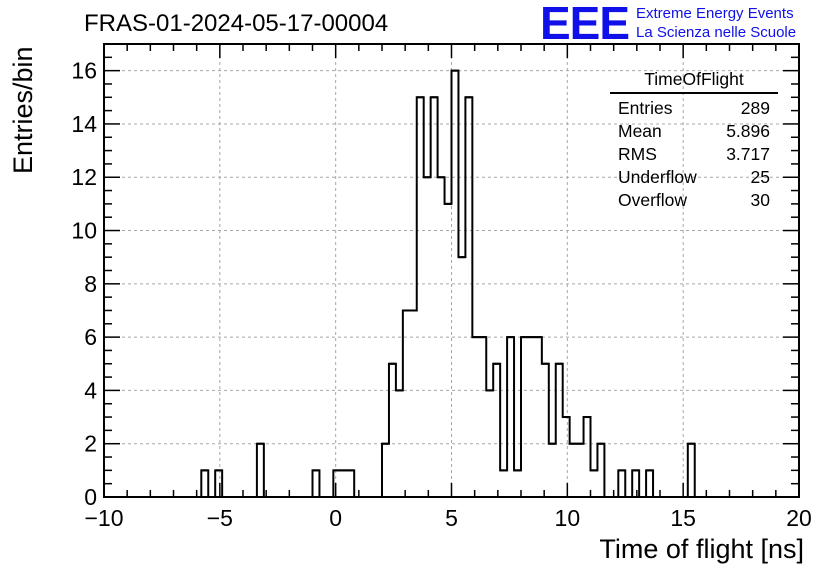 The image size is (836, 572). What do you see at coordinates (694, 131) in the screenshot?
I see `stats-row-mean: Mean 5.896` at bounding box center [694, 131].